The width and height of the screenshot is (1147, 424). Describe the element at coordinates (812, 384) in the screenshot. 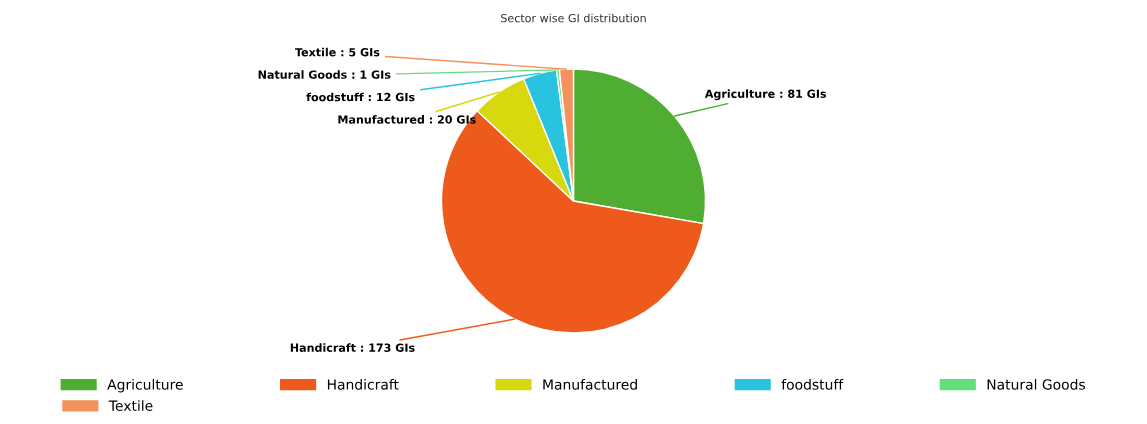

I see `legend-label: foodstuff` at that location.